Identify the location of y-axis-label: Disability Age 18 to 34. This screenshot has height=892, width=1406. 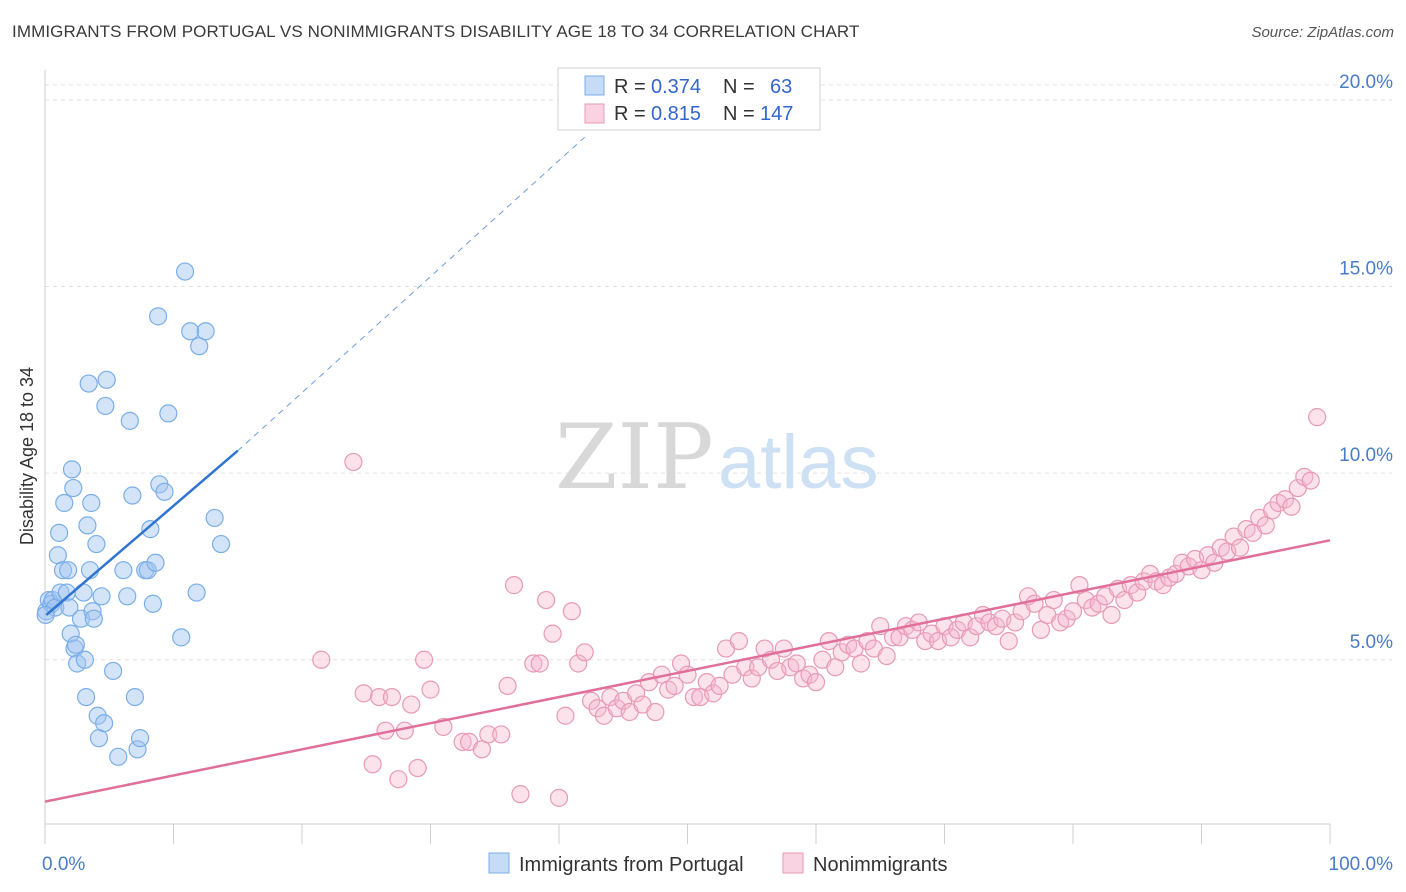
(27, 456).